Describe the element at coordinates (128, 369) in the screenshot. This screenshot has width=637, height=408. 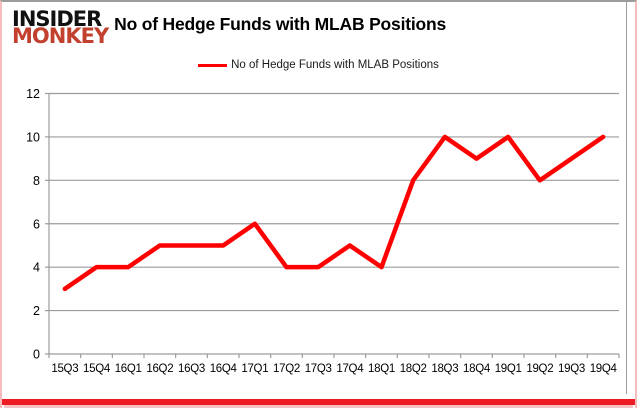
I see `x-tick-label: 16Q1` at that location.